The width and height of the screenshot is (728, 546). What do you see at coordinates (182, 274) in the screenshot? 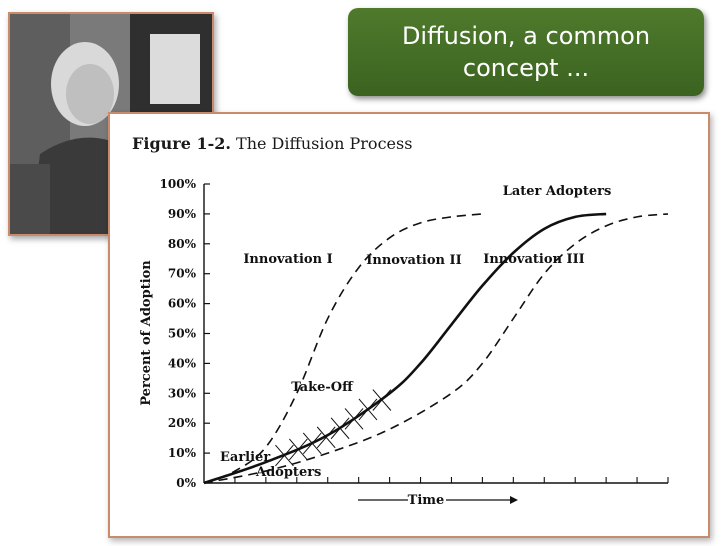
I see `y-tick-label: 70%` at bounding box center [182, 274].